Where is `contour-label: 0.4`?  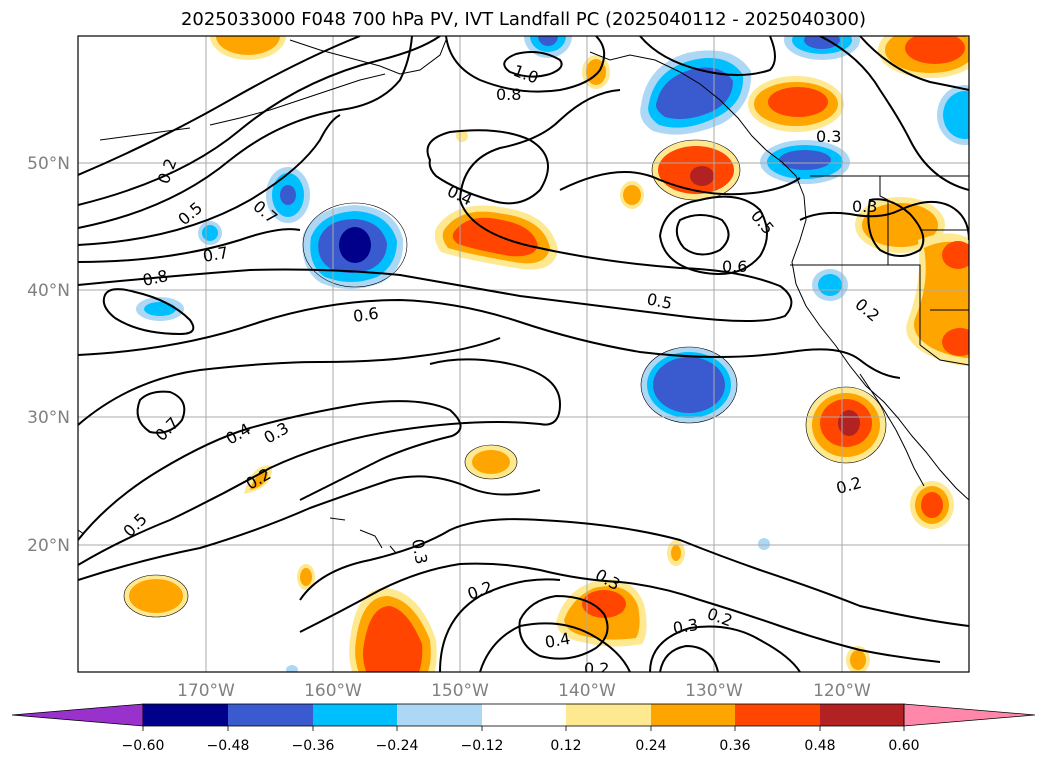 contour-label: 0.4 is located at coordinates (557, 640).